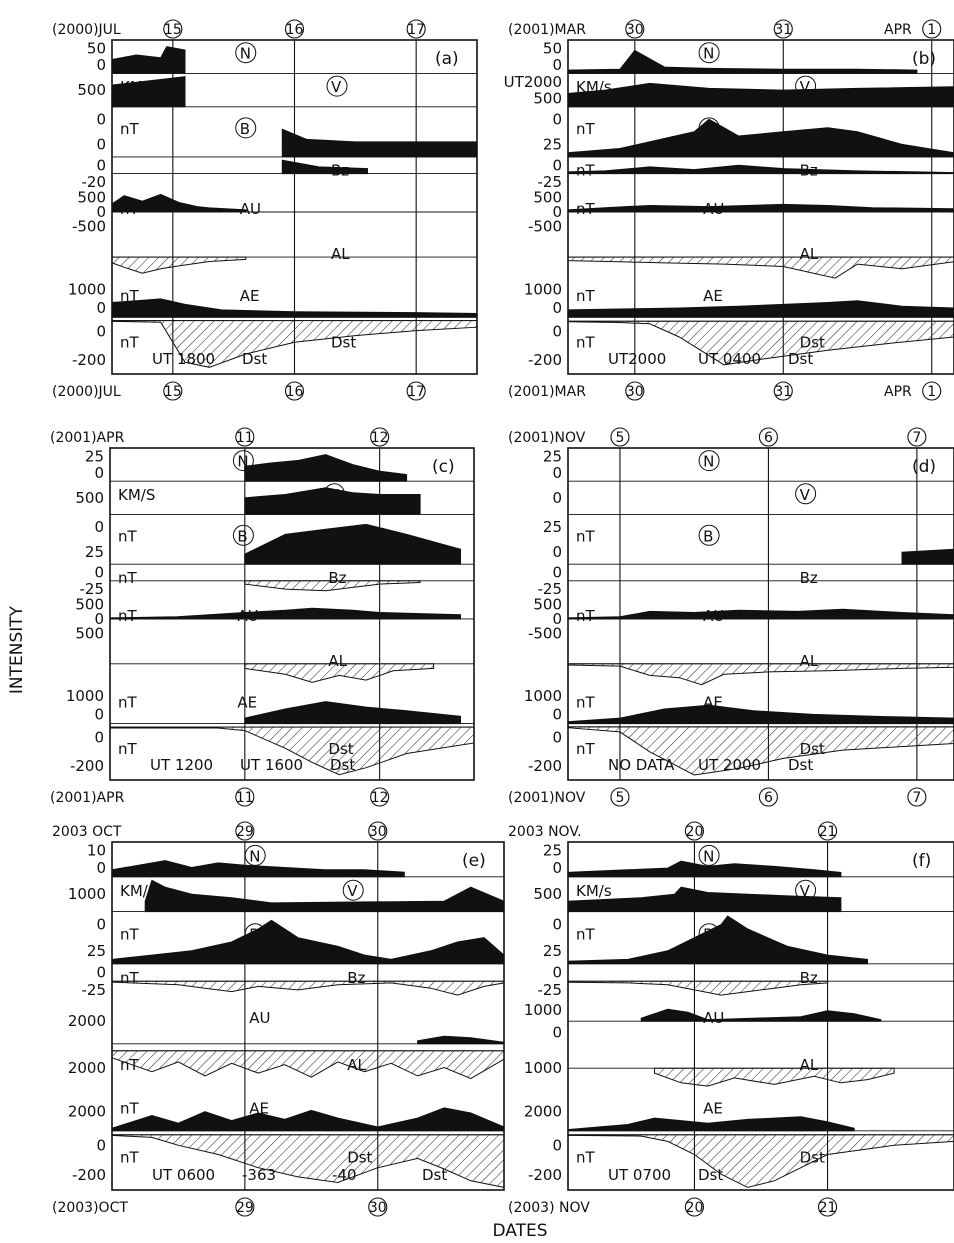  I want to click on panel-annotation: UT2000, so click(637, 359).